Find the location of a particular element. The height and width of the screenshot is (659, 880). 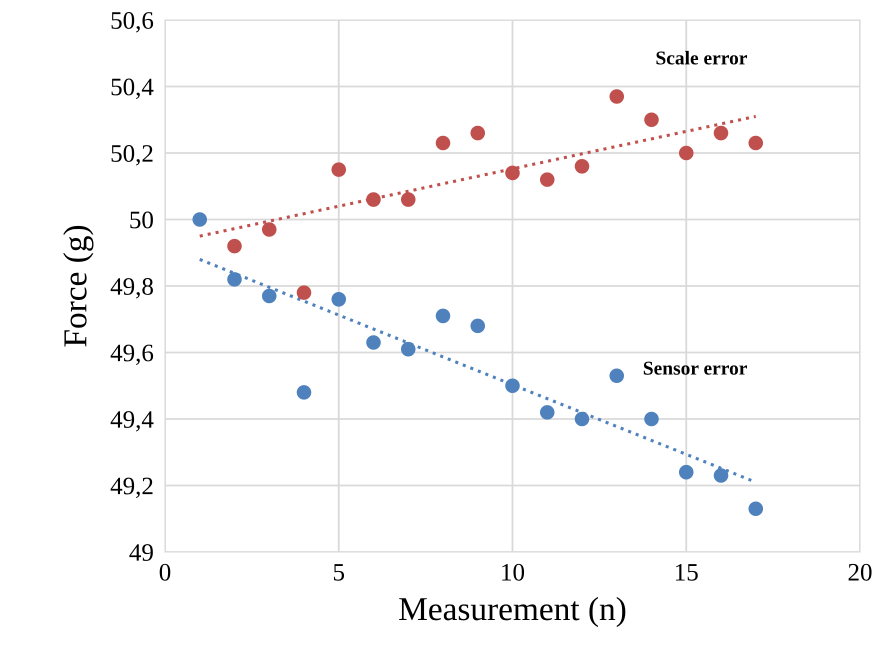

y-tick-label: 49,4 is located at coordinates (132, 421).